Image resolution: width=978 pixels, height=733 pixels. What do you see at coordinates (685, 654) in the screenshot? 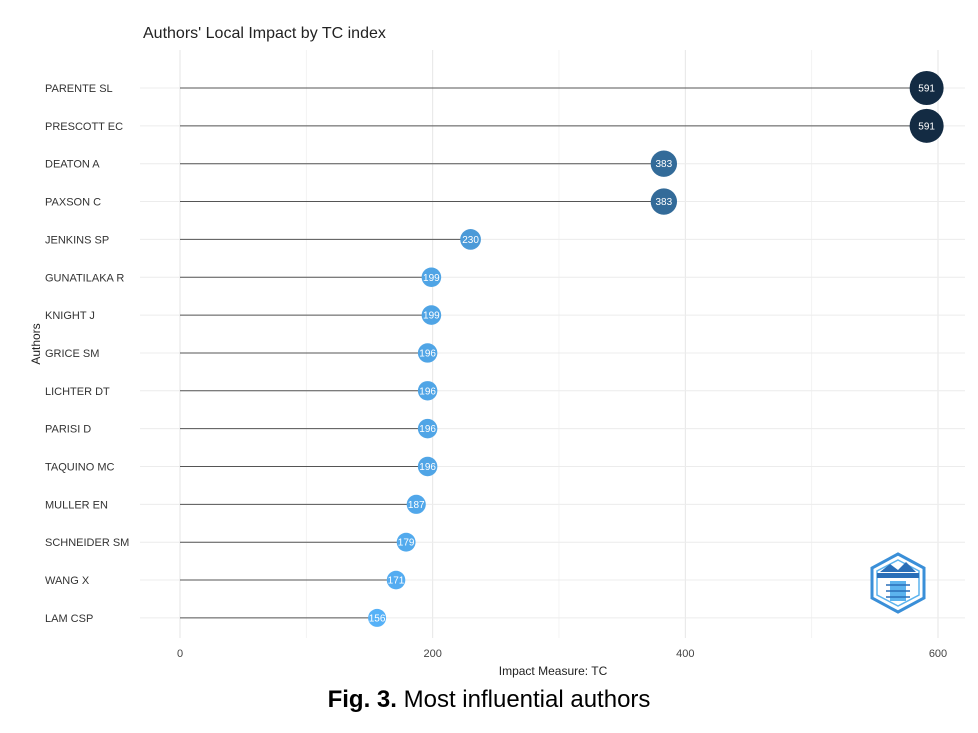
I see `x-tick-label: 400` at bounding box center [685, 654].